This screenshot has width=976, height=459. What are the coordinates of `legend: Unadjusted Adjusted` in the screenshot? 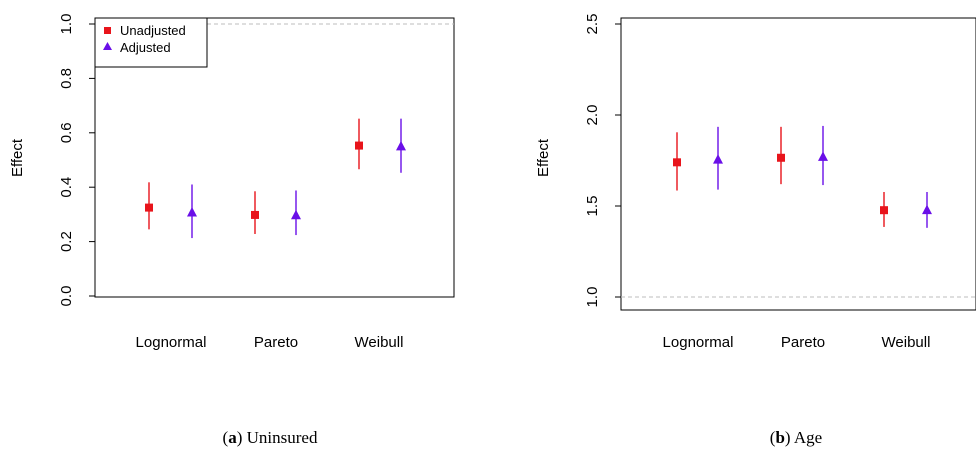 It's located at (151, 42).